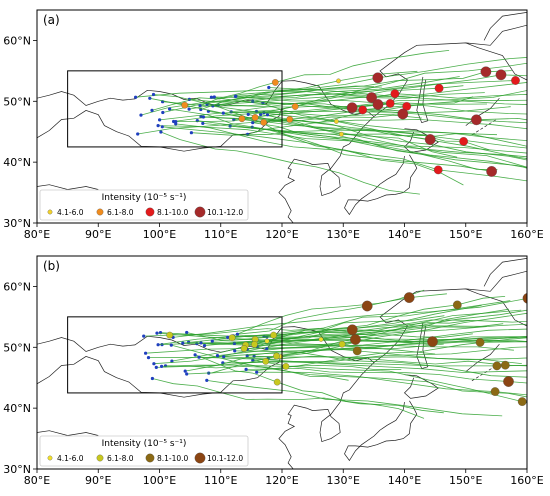 This screenshot has height=496, width=550. I want to click on panel-label: (b), so click(51, 266).